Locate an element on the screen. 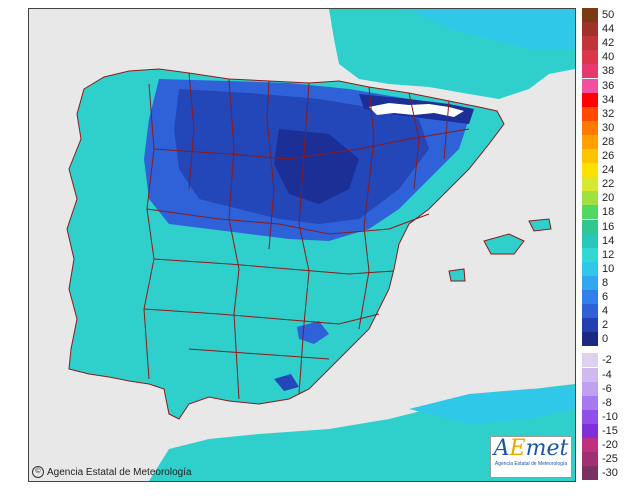 This screenshot has width=630, height=500. legend-label: 12 is located at coordinates (608, 254).